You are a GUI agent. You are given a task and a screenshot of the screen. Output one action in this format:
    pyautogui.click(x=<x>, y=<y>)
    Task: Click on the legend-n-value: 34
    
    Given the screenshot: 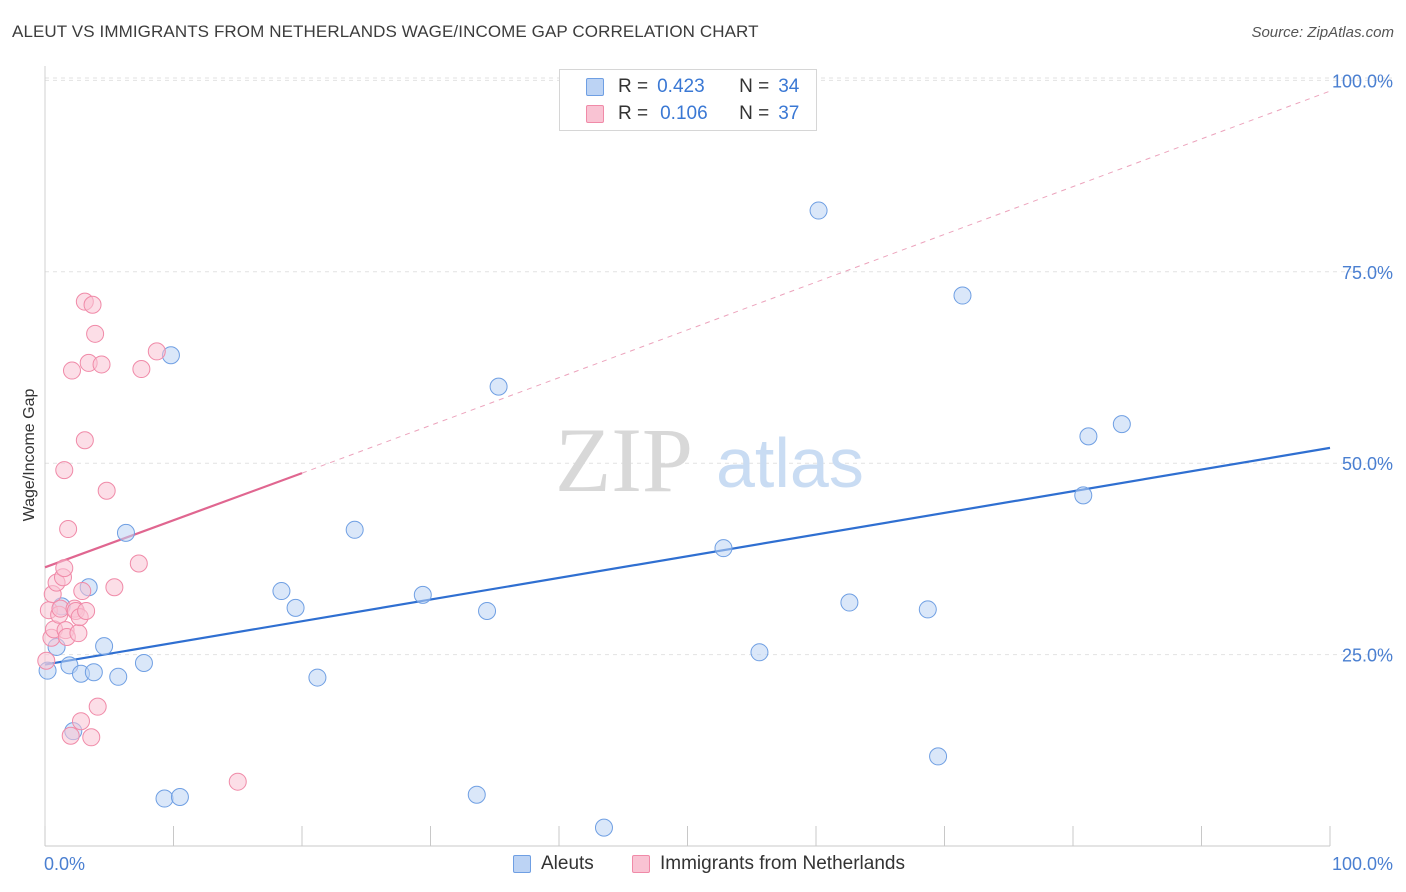 What is the action you would take?
    pyautogui.click(x=789, y=86)
    